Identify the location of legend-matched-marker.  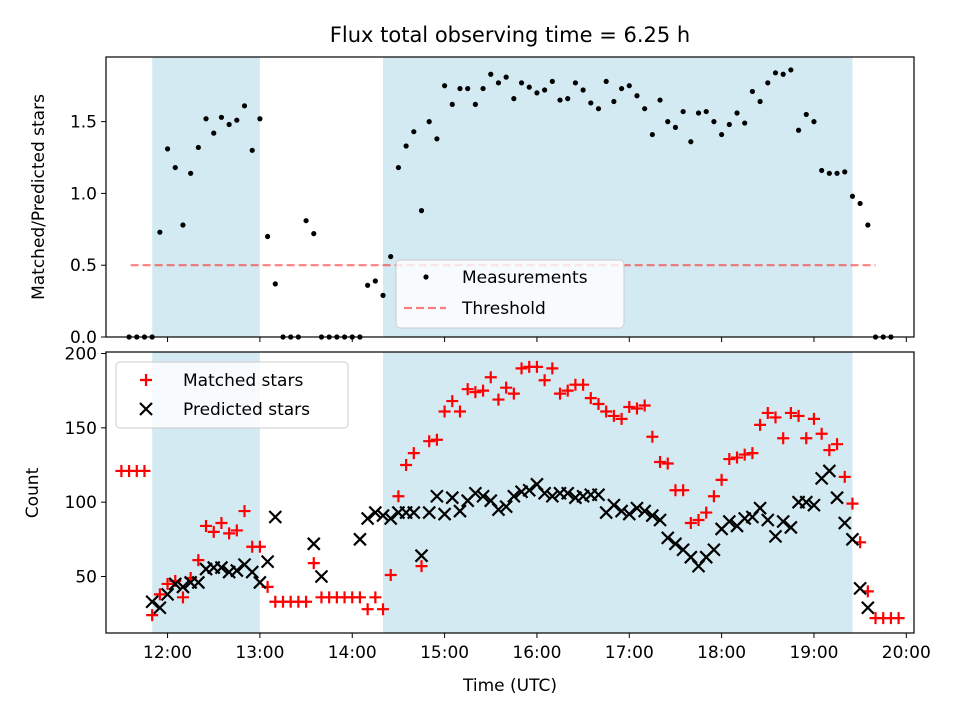
(146, 380).